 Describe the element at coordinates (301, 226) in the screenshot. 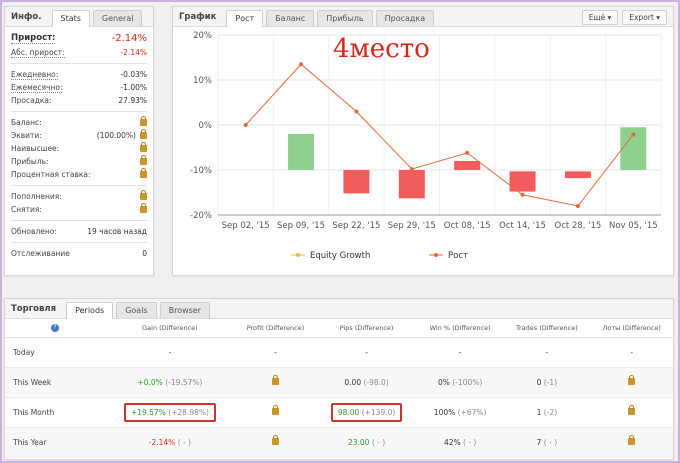

I see `x-tick-label: Sep 09, '15` at that location.